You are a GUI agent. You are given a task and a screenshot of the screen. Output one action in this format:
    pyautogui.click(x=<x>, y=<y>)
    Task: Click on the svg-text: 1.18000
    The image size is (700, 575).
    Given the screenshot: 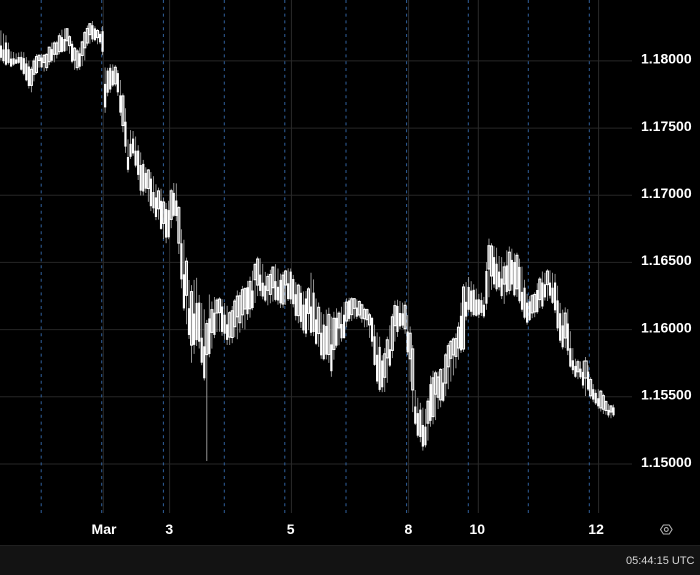 What is the action you would take?
    pyautogui.click(x=666, y=59)
    